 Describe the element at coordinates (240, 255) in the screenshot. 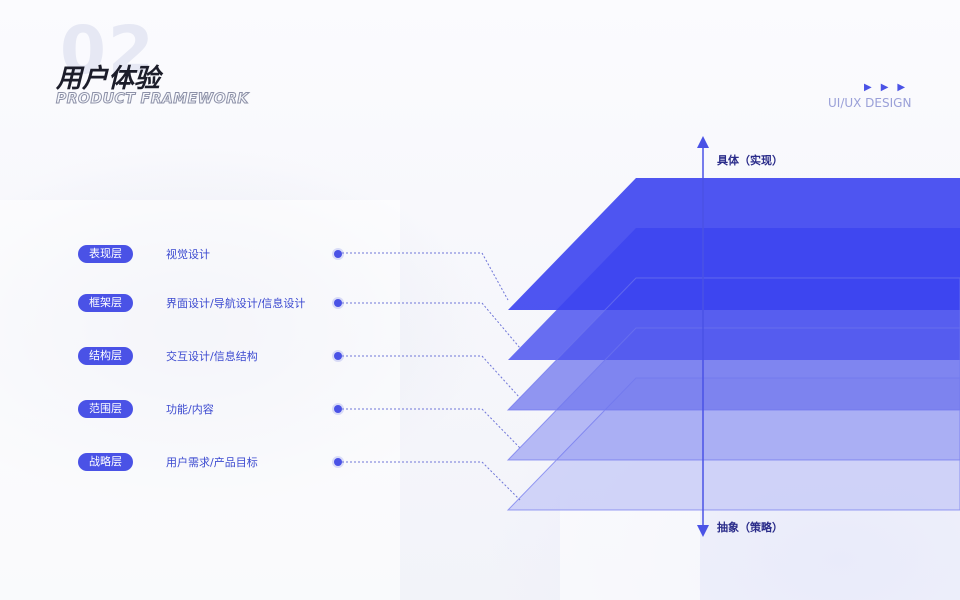

I see `layer-row: 表现层 视觉设计` at that location.